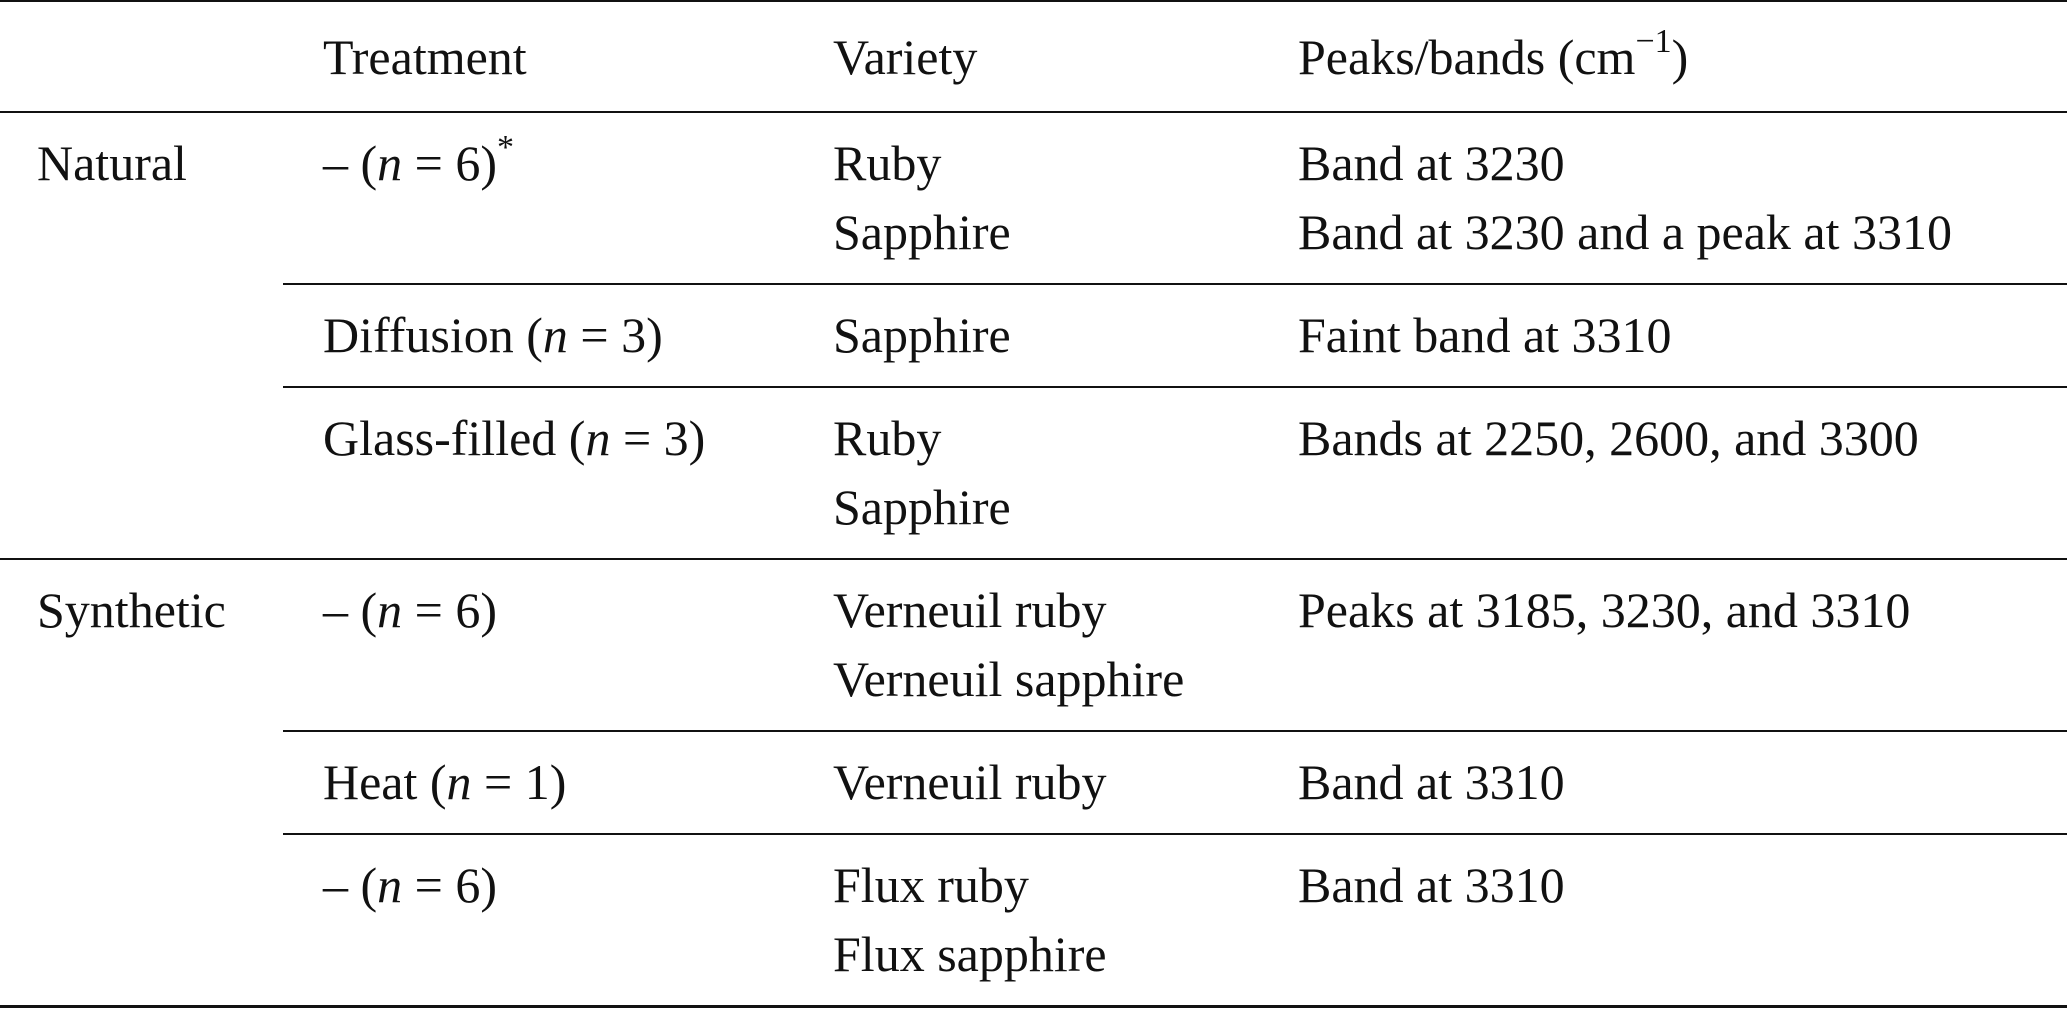  I want to click on treatment: – (n = 6)*, so click(418, 162).